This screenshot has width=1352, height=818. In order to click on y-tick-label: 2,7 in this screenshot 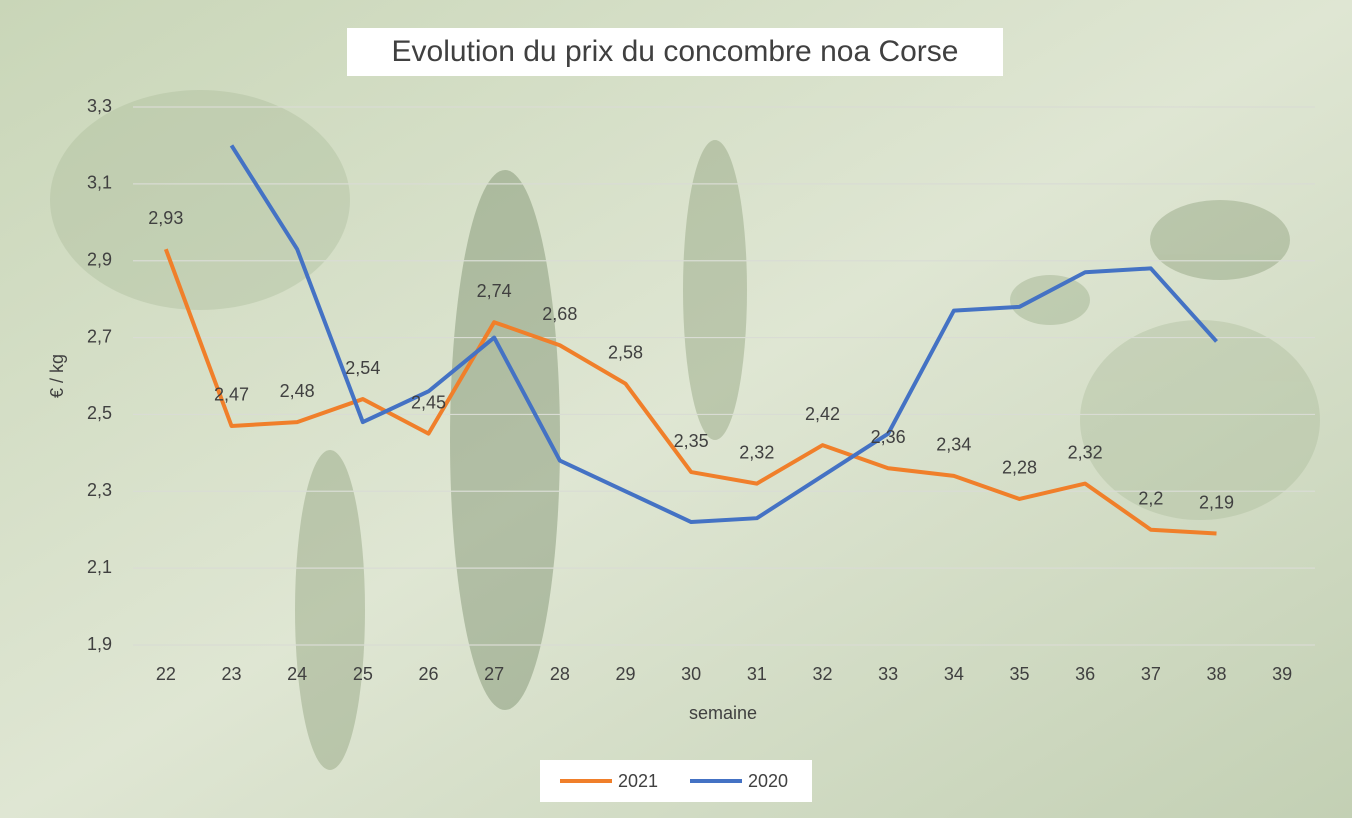, I will do `click(99, 336)`.